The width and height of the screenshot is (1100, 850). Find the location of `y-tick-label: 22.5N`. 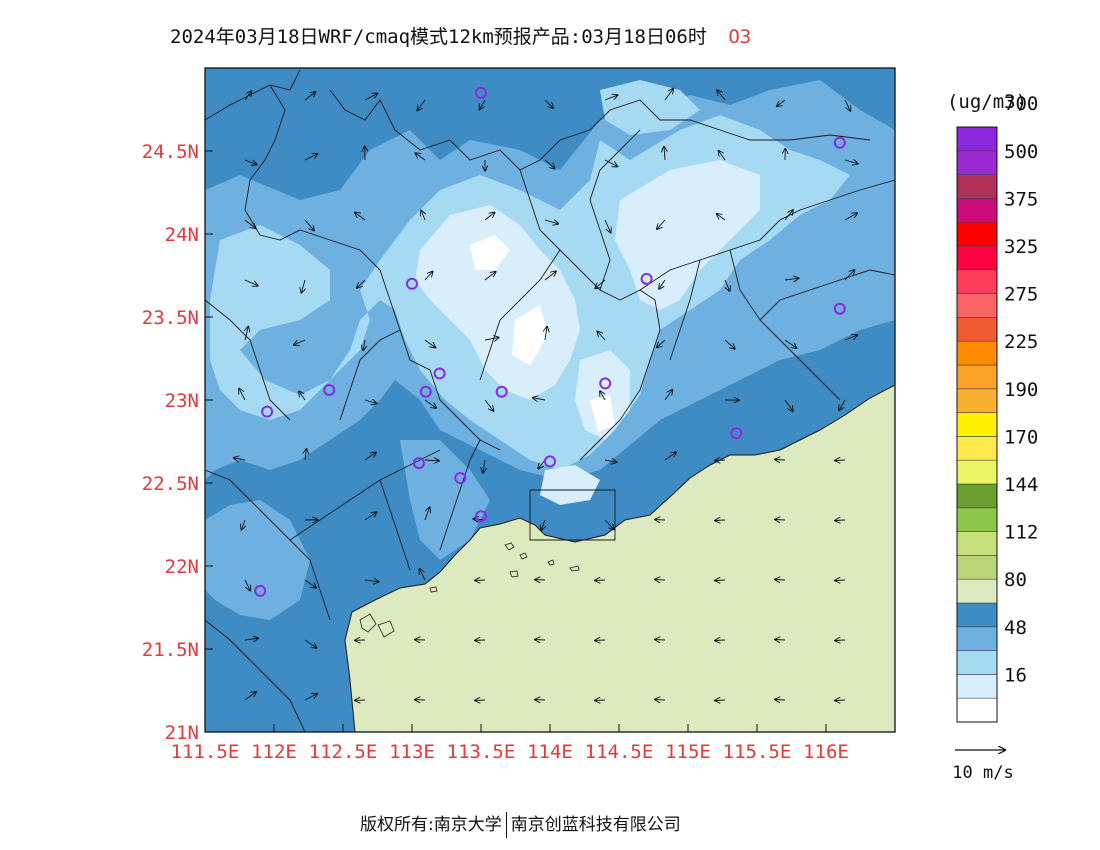

y-tick-label: 22.5N is located at coordinates (170, 484).